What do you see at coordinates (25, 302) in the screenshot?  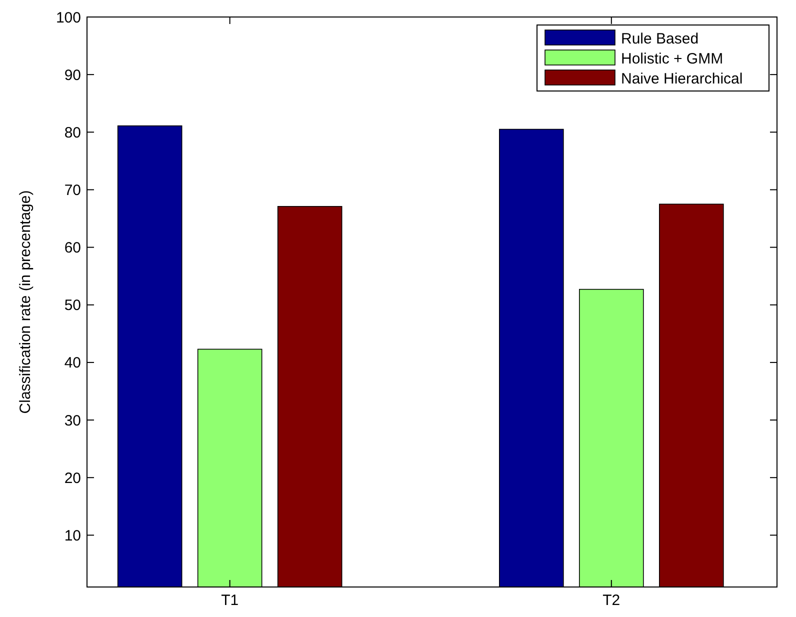 I see `y-axis-title: Classification rate (in precentage)` at bounding box center [25, 302].